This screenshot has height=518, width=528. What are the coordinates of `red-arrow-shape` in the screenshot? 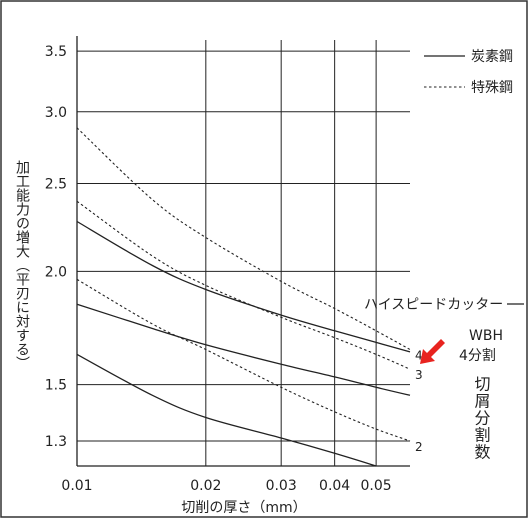 It's located at (432, 351).